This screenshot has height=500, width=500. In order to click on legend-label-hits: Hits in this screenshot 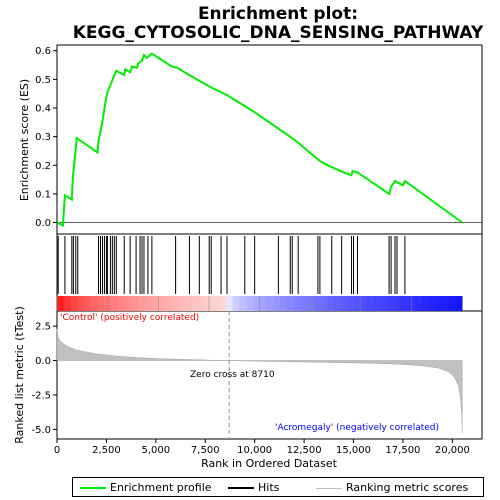, I will do `click(269, 487)`.